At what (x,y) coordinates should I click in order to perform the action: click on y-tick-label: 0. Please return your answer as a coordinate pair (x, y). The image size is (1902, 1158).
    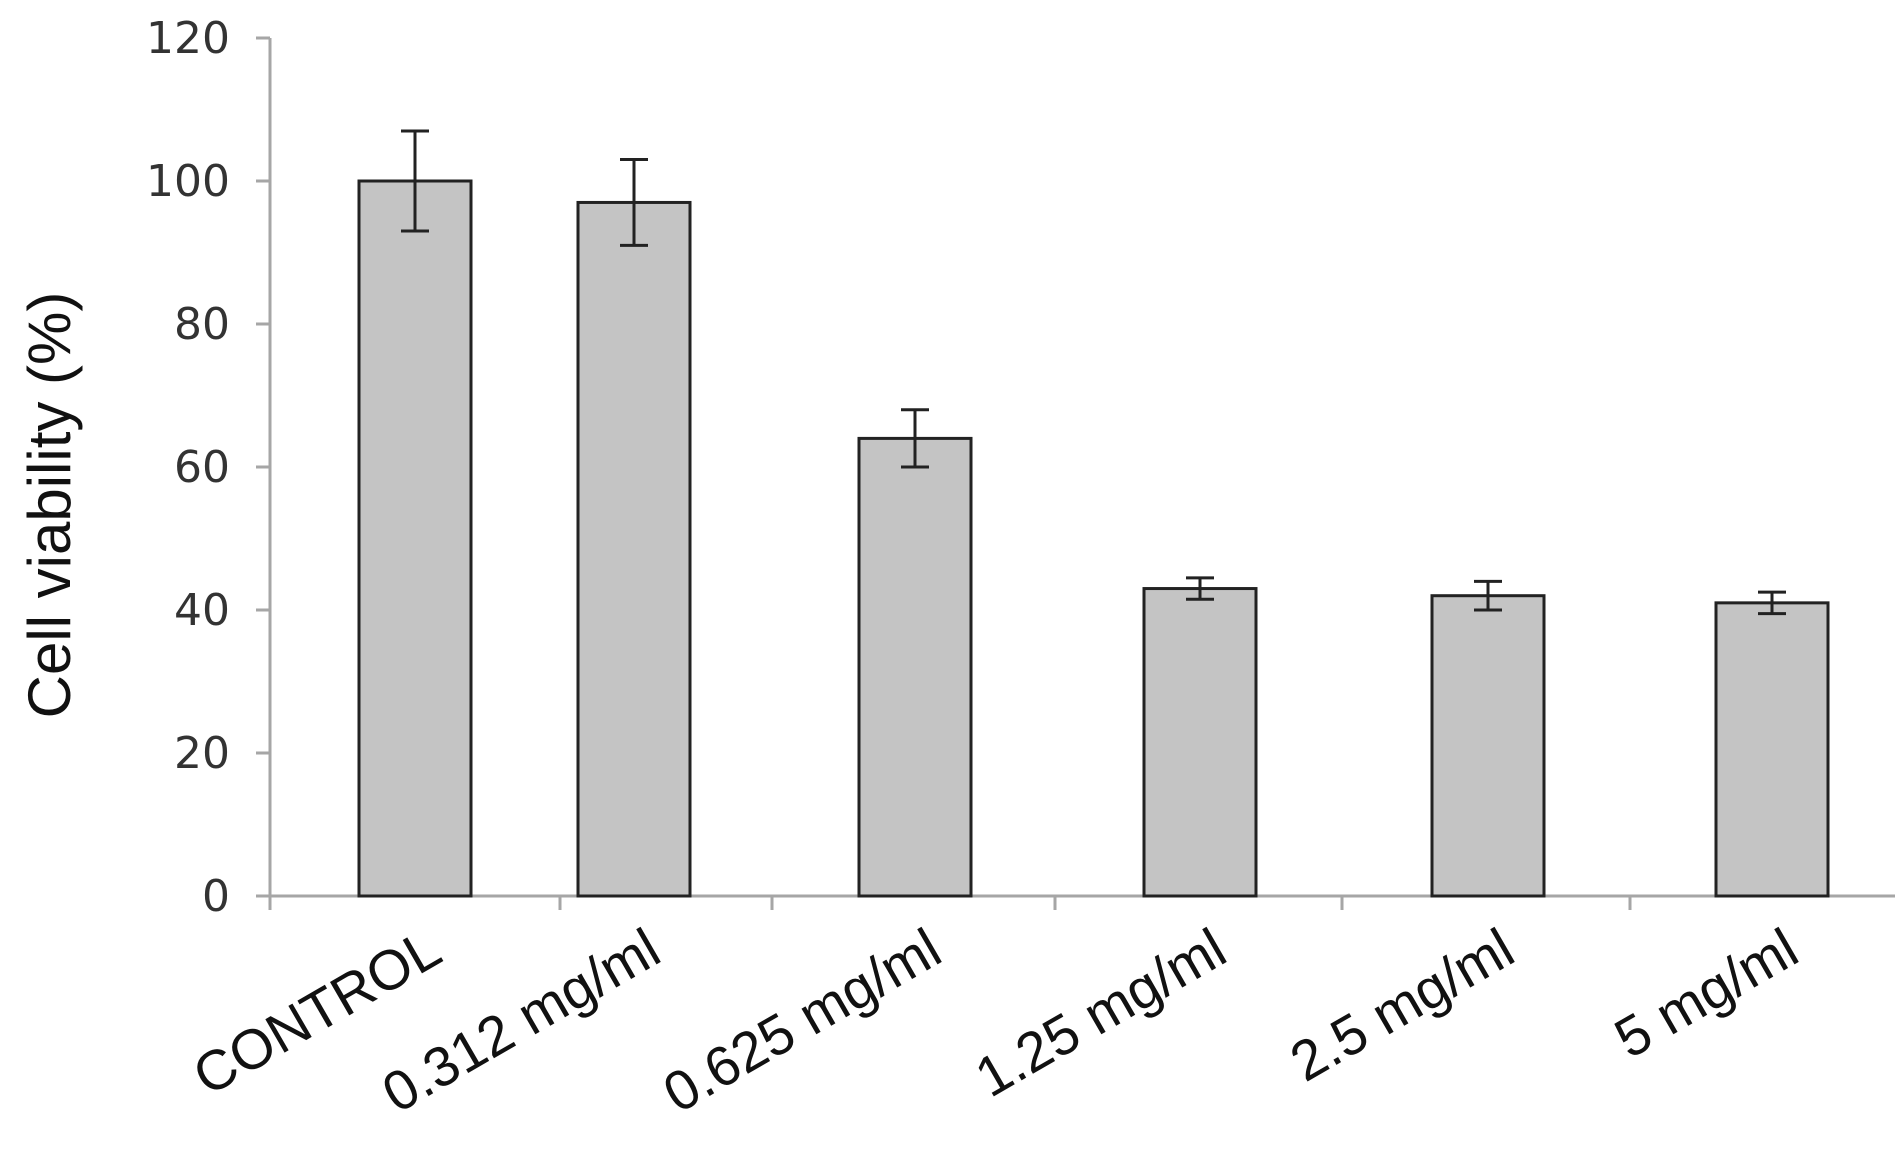
    Looking at the image, I should click on (216, 896).